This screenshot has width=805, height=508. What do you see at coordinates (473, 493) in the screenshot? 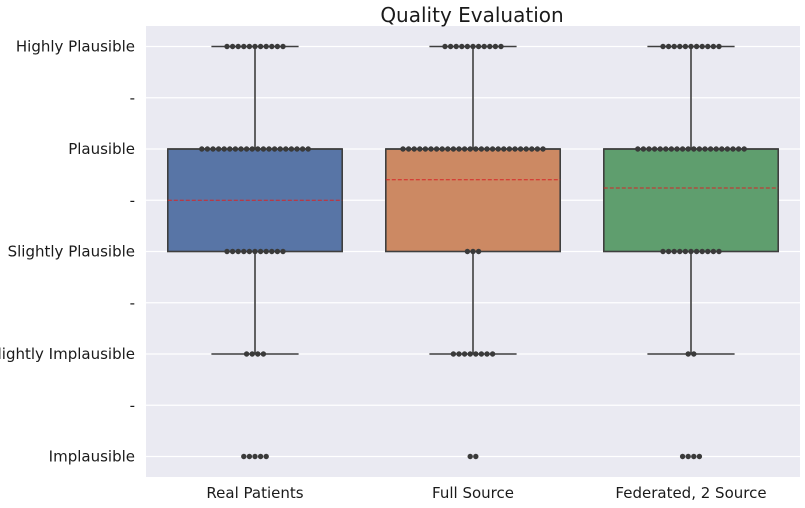
I see `x-tick-label: Full Source` at bounding box center [473, 493].